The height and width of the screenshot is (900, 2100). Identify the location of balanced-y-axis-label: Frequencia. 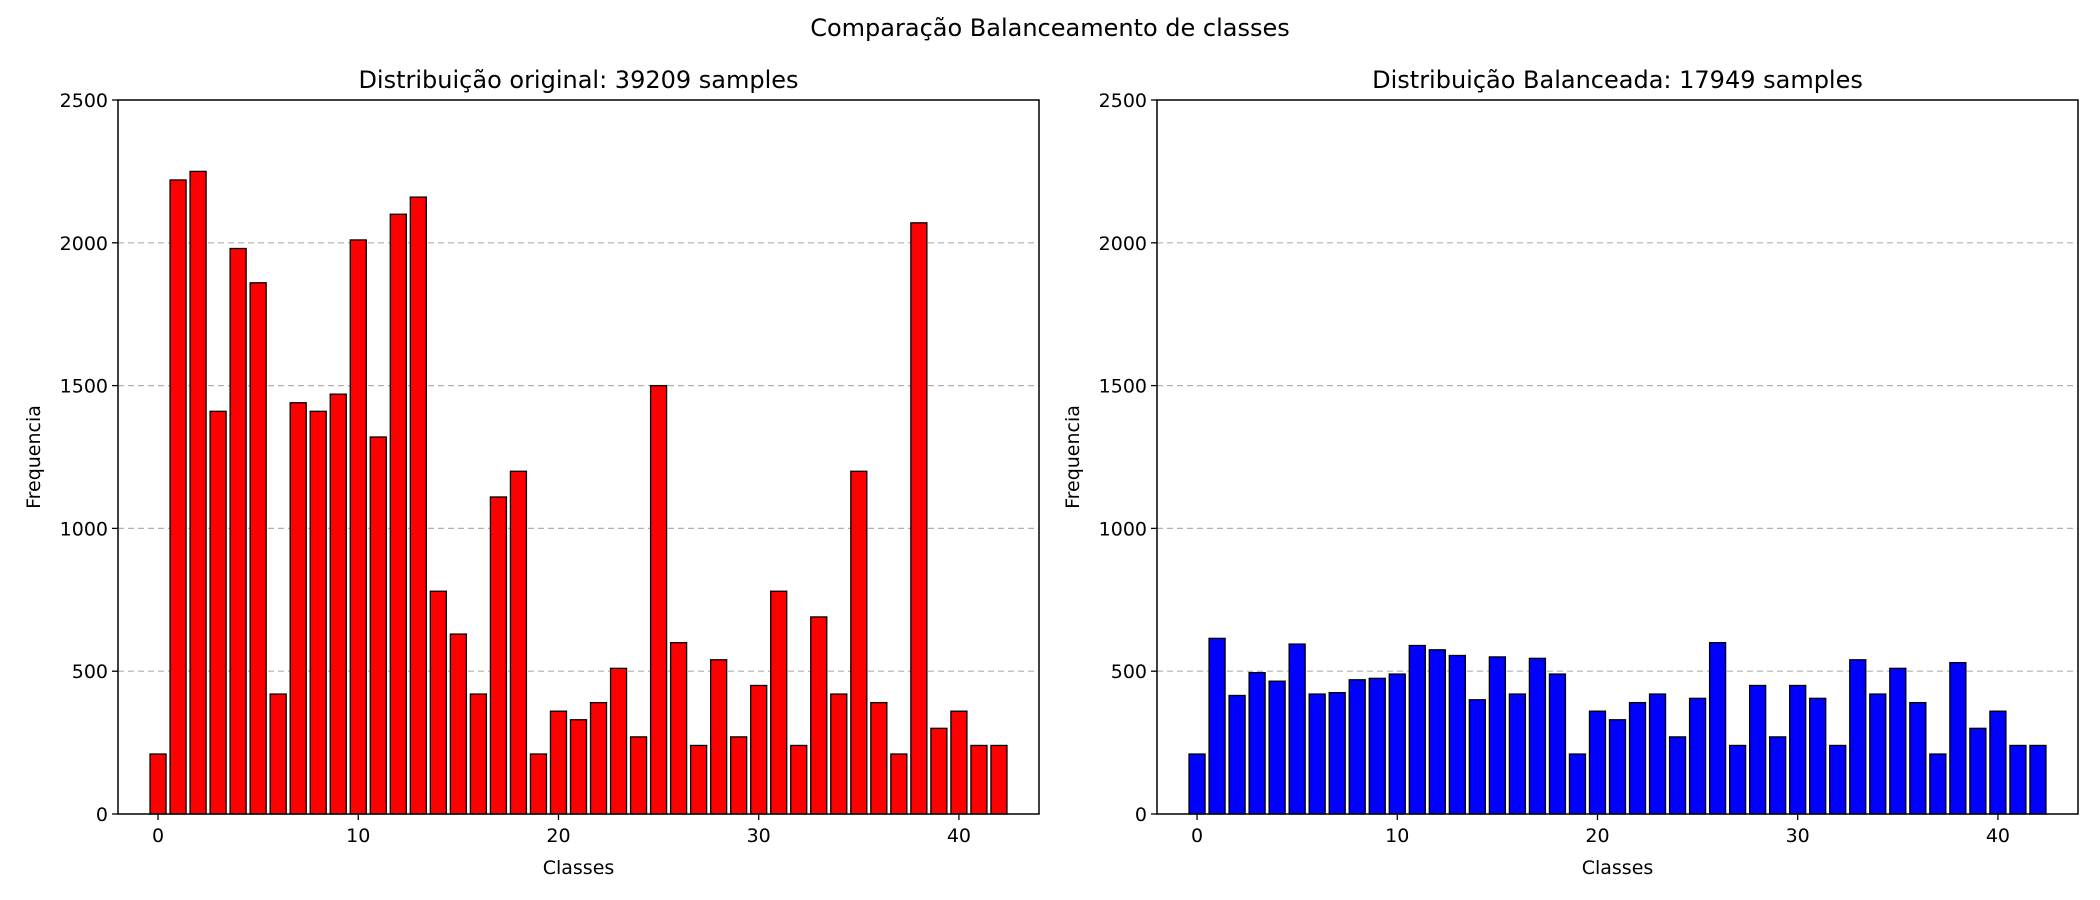
(1073, 457).